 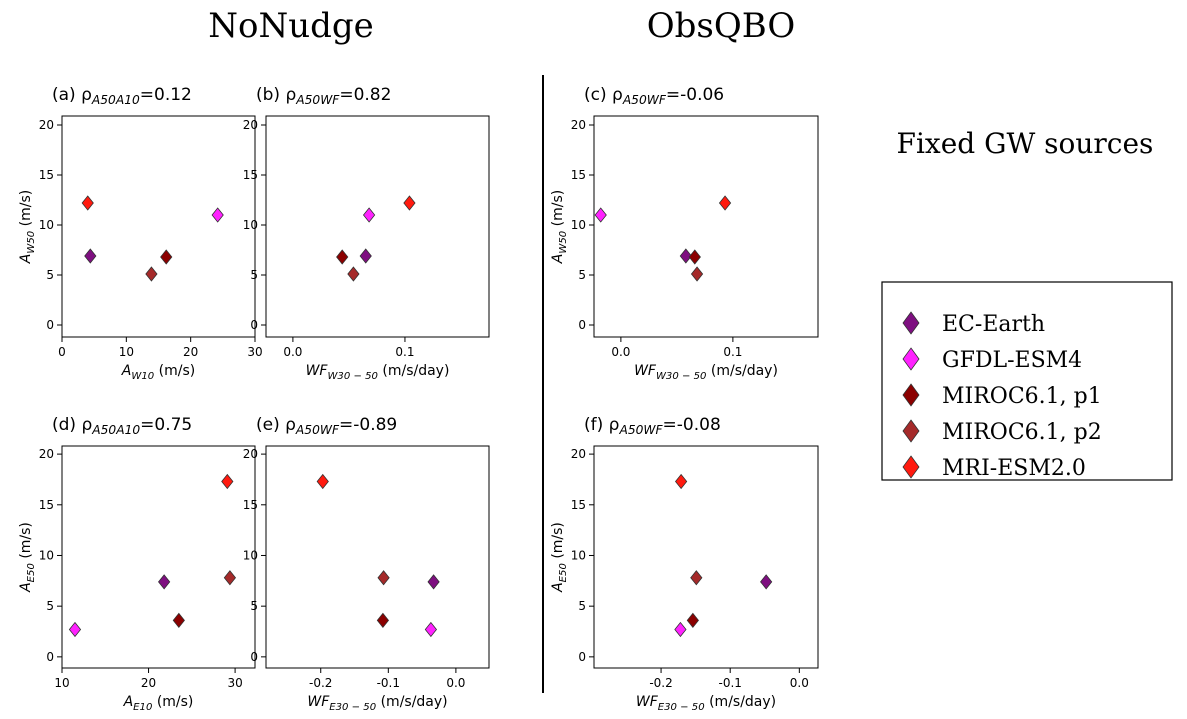 I want to click on y-axis-label-sub: W50, so click(x=563, y=242).